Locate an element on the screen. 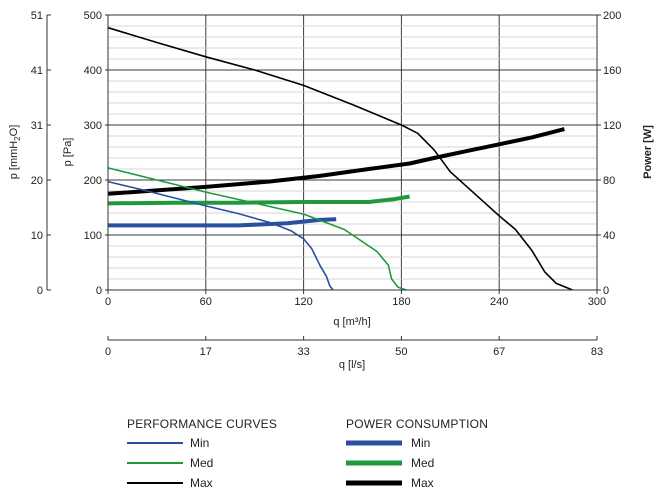 This screenshot has height=491, width=655. tick-label-m3h: 0 is located at coordinates (108, 302).